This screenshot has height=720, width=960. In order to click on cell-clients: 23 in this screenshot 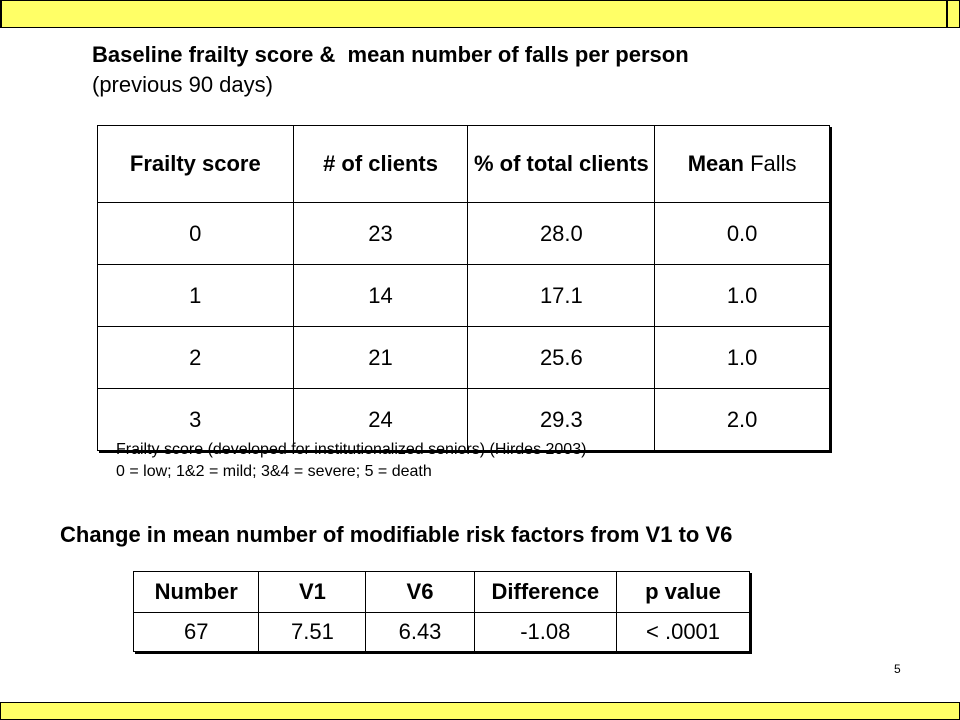, I will do `click(380, 233)`.